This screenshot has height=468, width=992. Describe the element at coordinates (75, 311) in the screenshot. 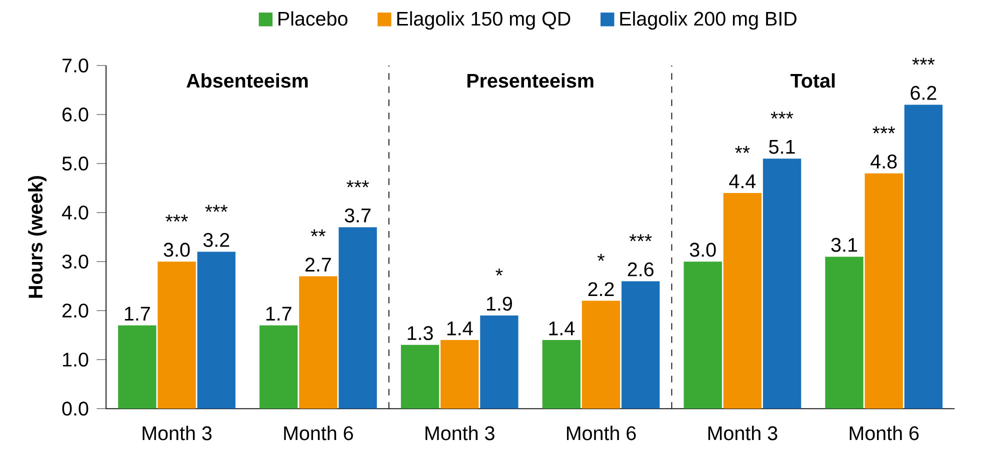

I see `y-tick-label: 2.0` at that location.